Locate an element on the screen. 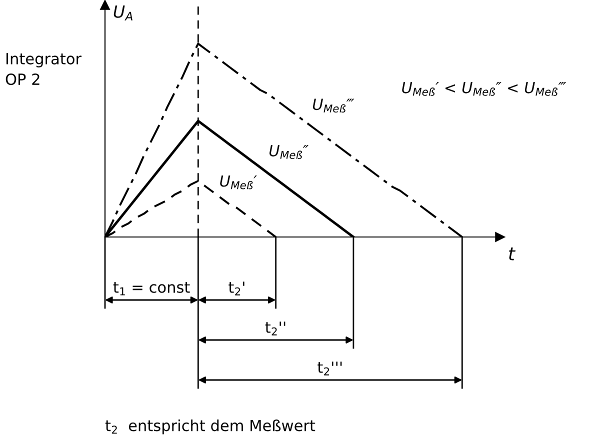 The height and width of the screenshot is (446, 606). annotation: U$_{Meß}$′ < U$_{Meß}$″ < U$_{Meß}$‴ is located at coordinates (484, 89).